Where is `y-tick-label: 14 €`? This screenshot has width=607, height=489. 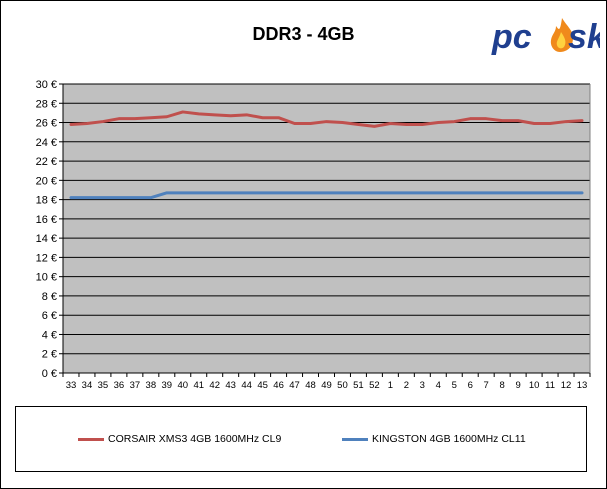
y-tick-label: 14 € is located at coordinates (46, 239).